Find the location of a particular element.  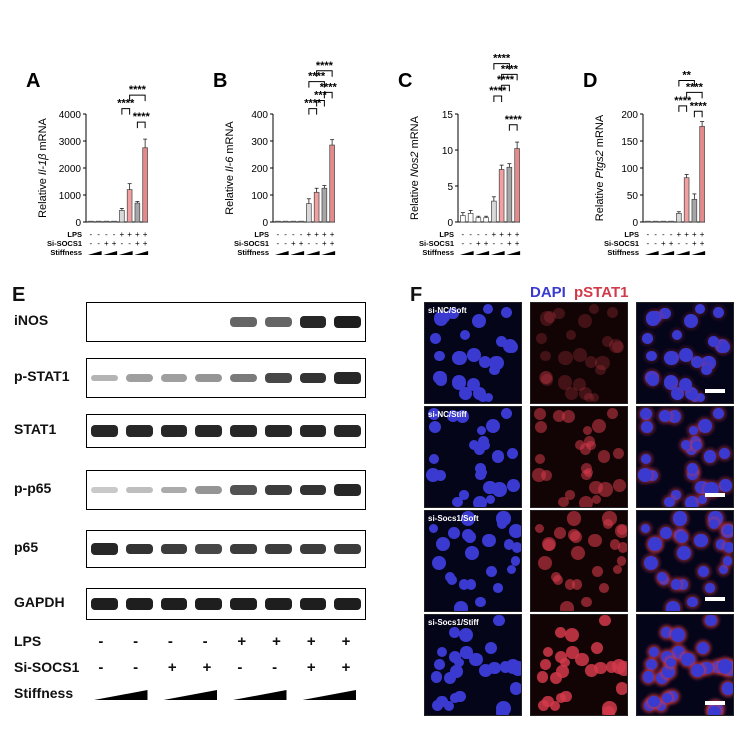

merge-micrograph is located at coordinates (685, 353).